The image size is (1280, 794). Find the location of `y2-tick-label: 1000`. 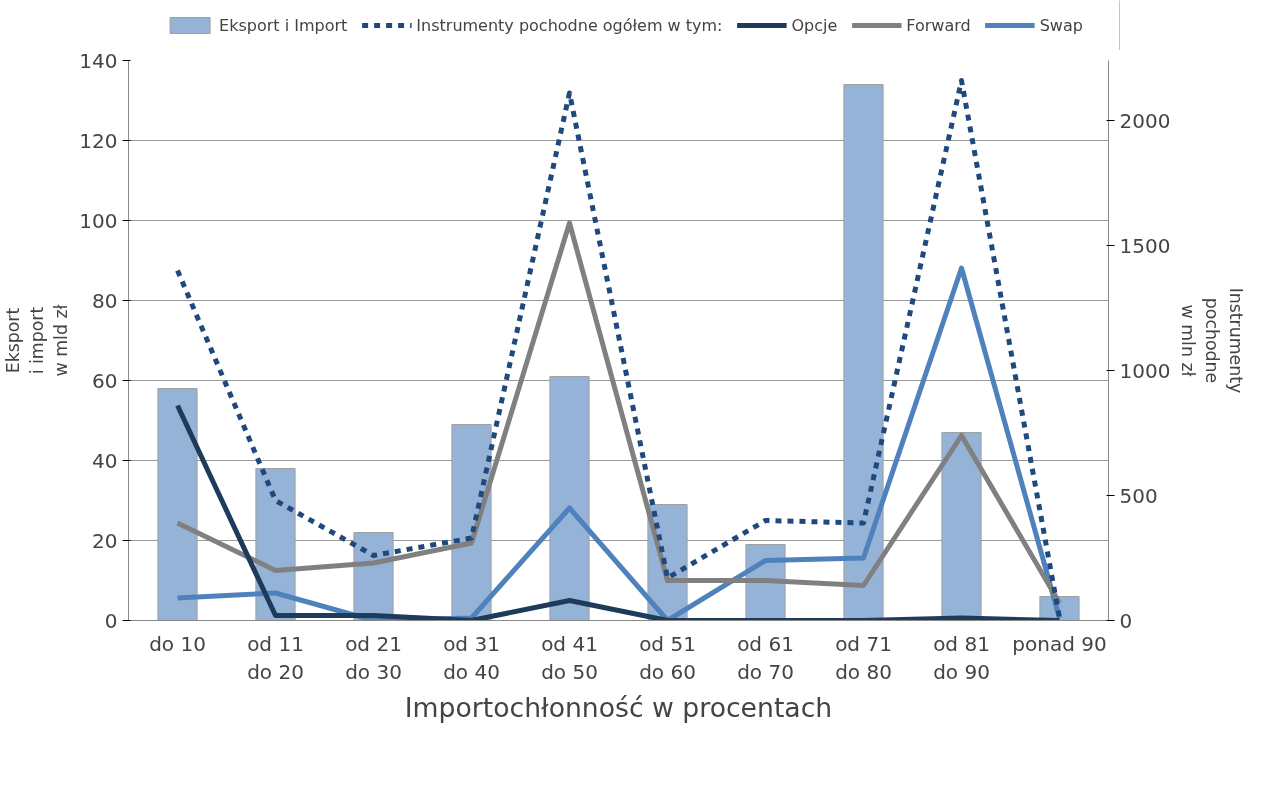

y2-tick-label: 1000 is located at coordinates (1145, 370).